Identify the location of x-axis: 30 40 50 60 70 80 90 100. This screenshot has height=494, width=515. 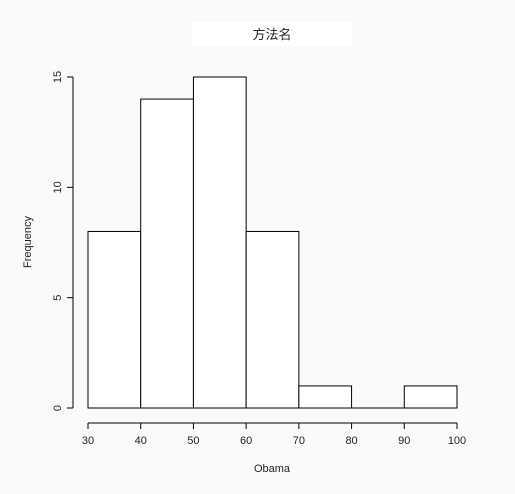
(274, 434).